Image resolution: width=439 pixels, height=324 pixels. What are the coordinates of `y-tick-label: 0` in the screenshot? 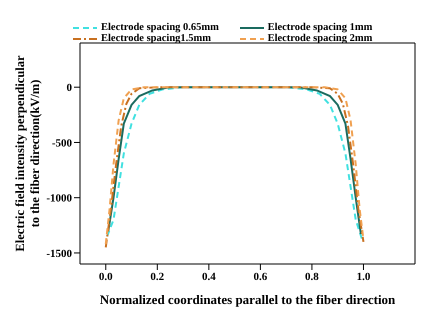 It's located at (69, 88).